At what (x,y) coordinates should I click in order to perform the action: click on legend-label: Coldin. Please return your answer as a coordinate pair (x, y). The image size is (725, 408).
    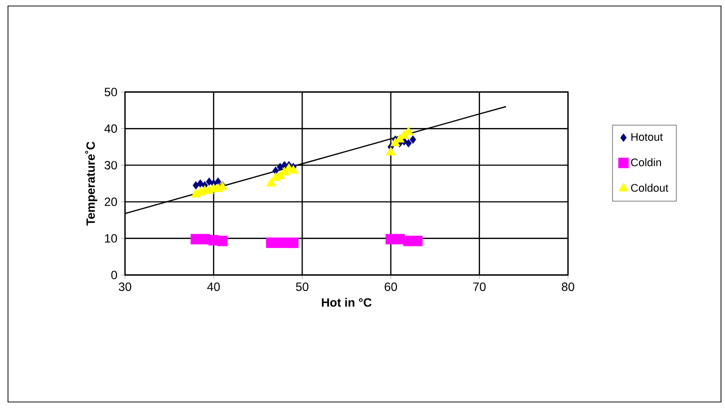
    Looking at the image, I should click on (646, 162).